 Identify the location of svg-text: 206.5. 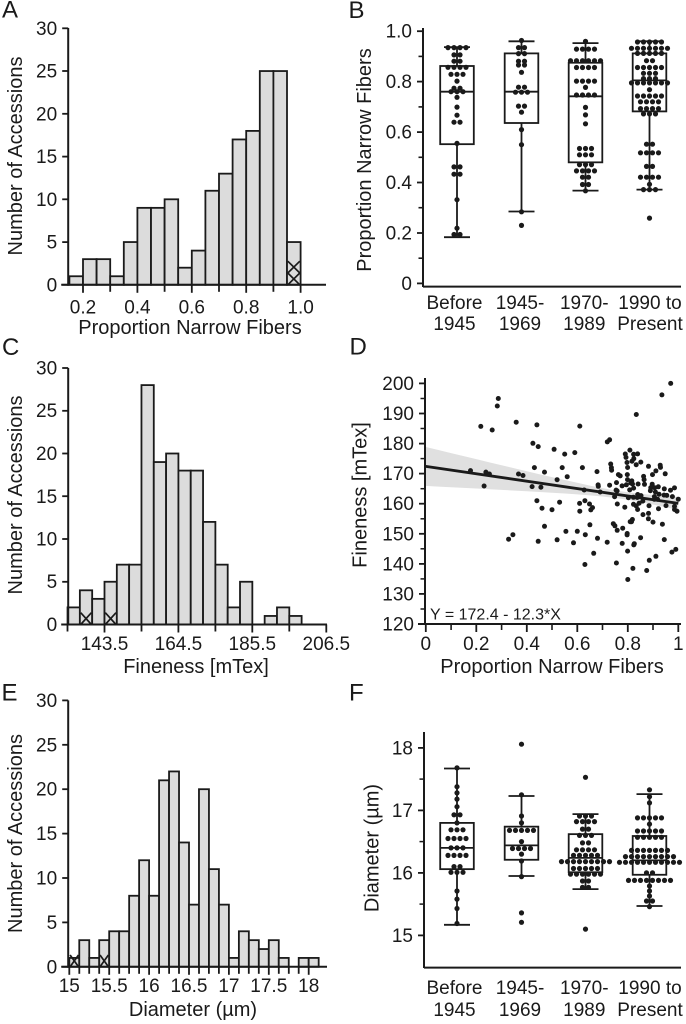
(327, 644).